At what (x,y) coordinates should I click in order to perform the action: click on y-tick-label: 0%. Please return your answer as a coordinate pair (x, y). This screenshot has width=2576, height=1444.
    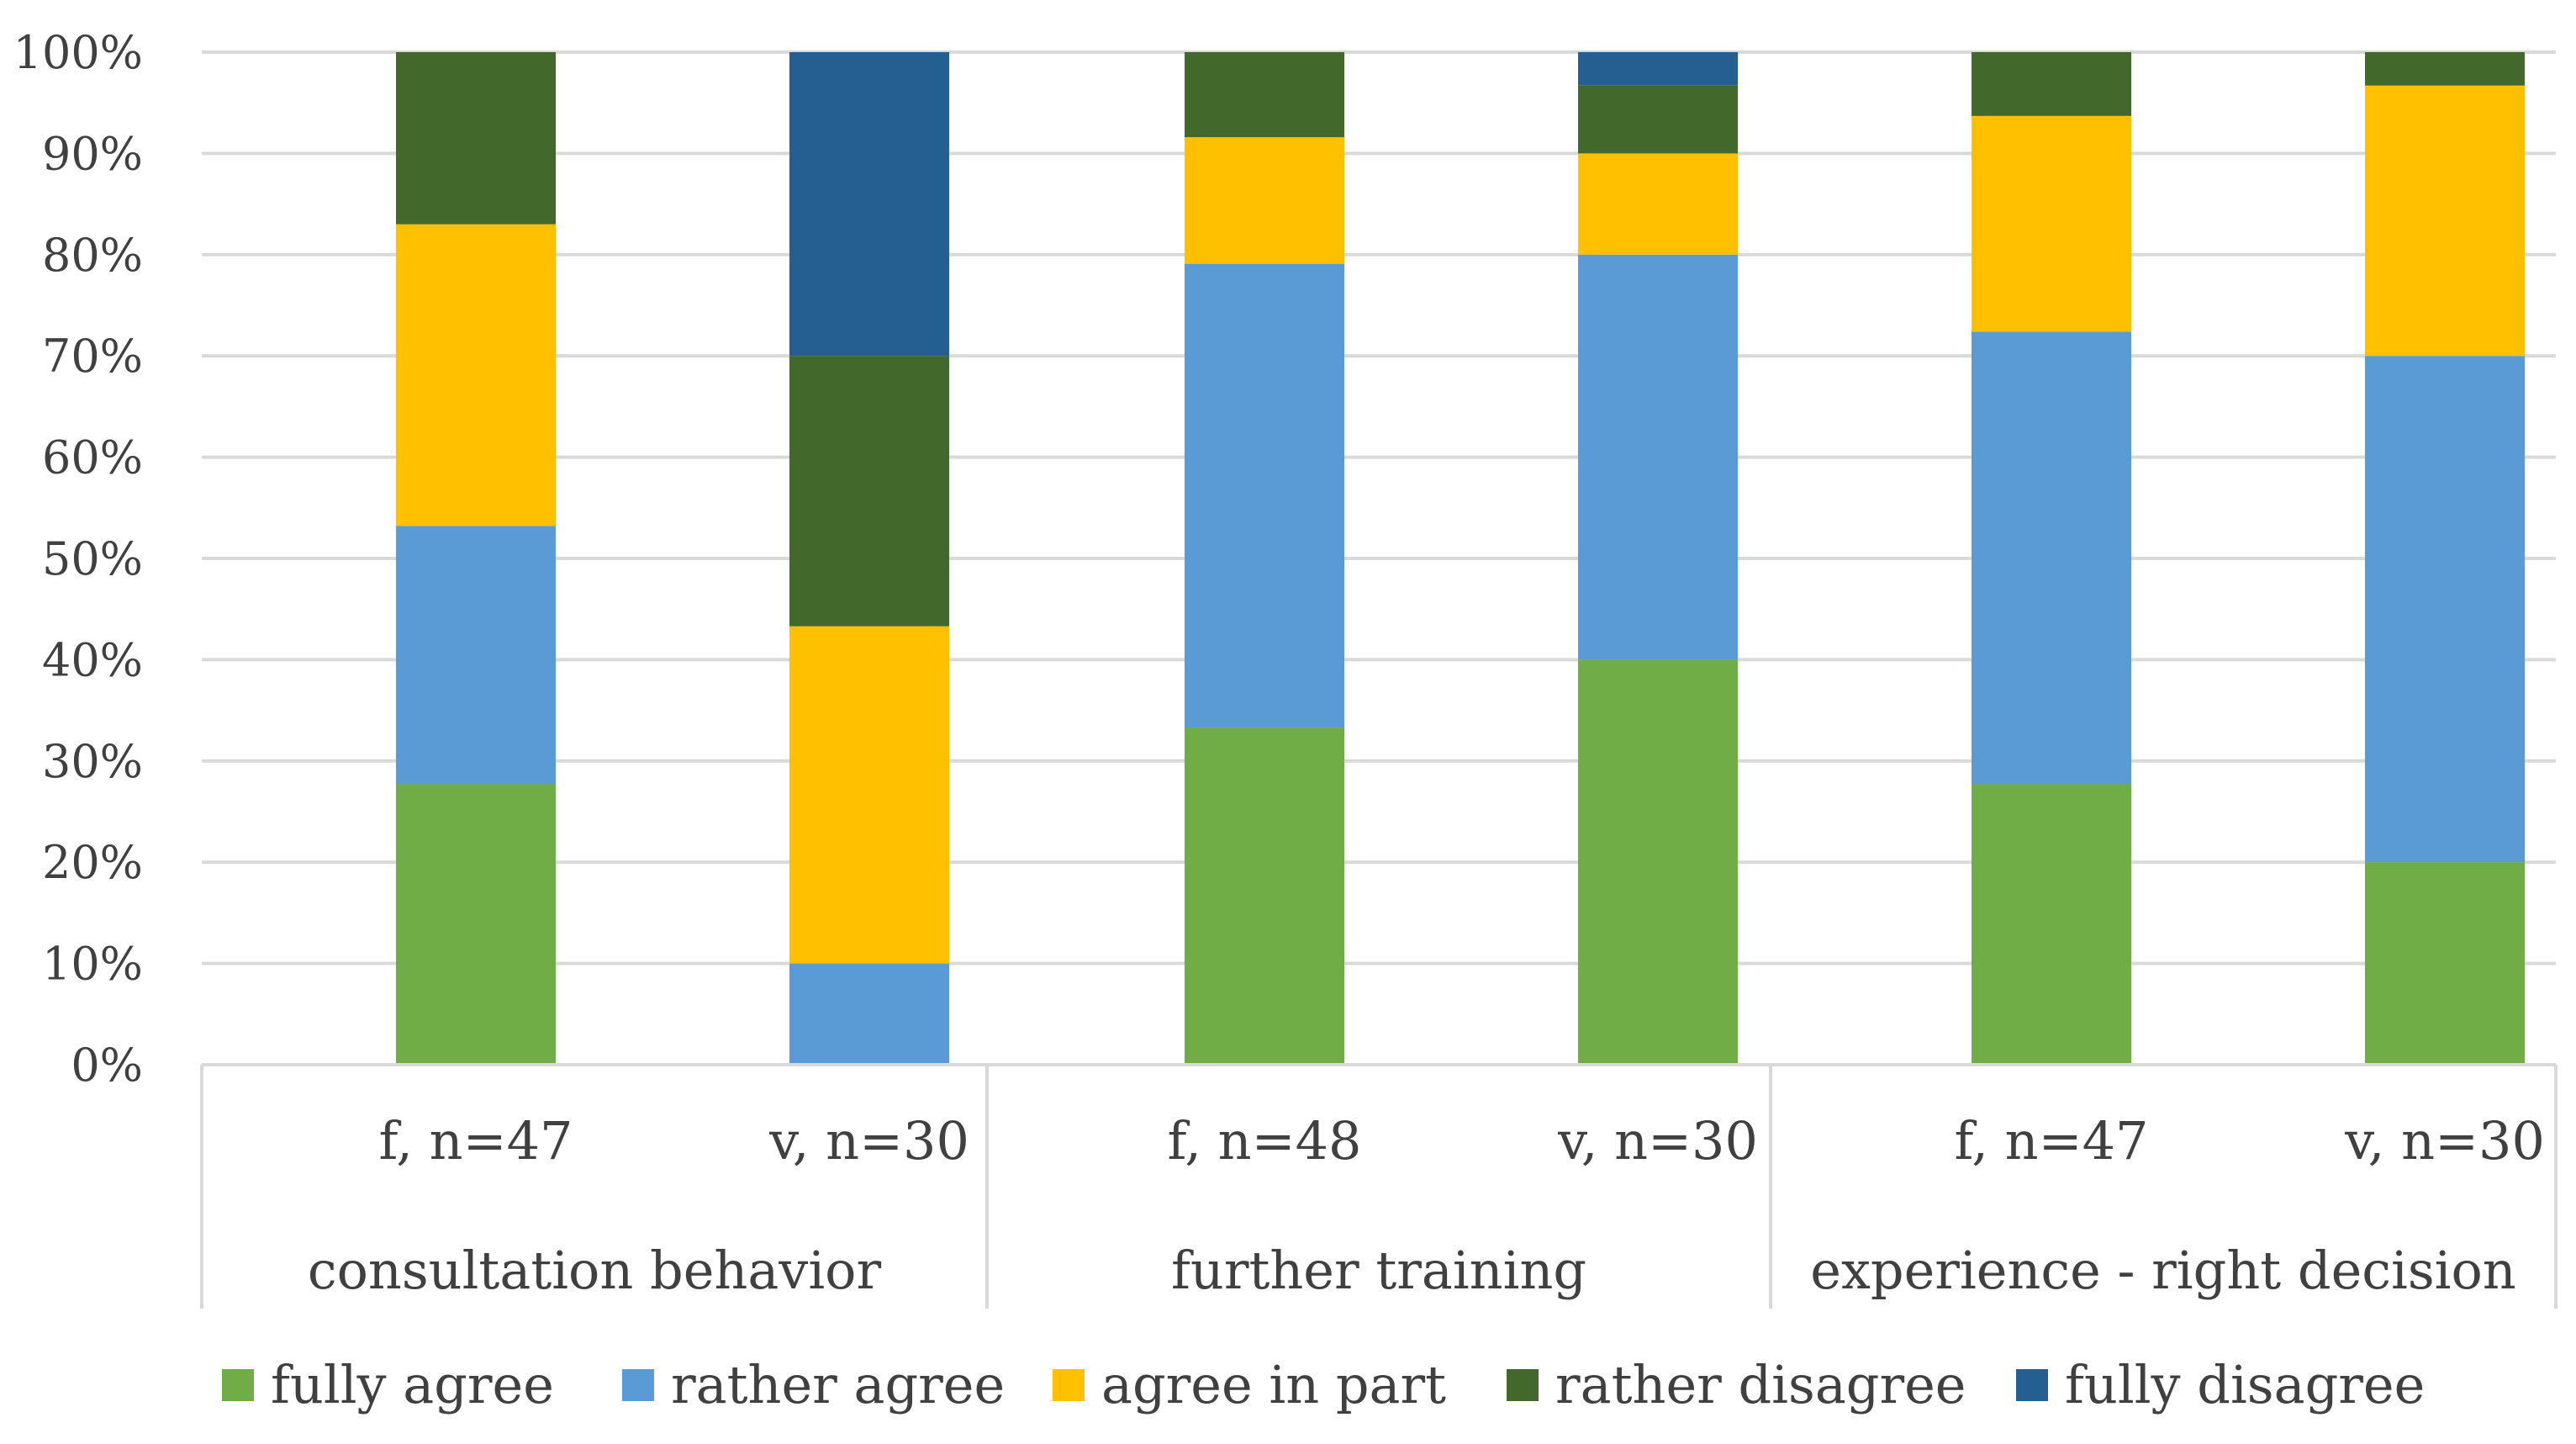
    Looking at the image, I should click on (107, 1065).